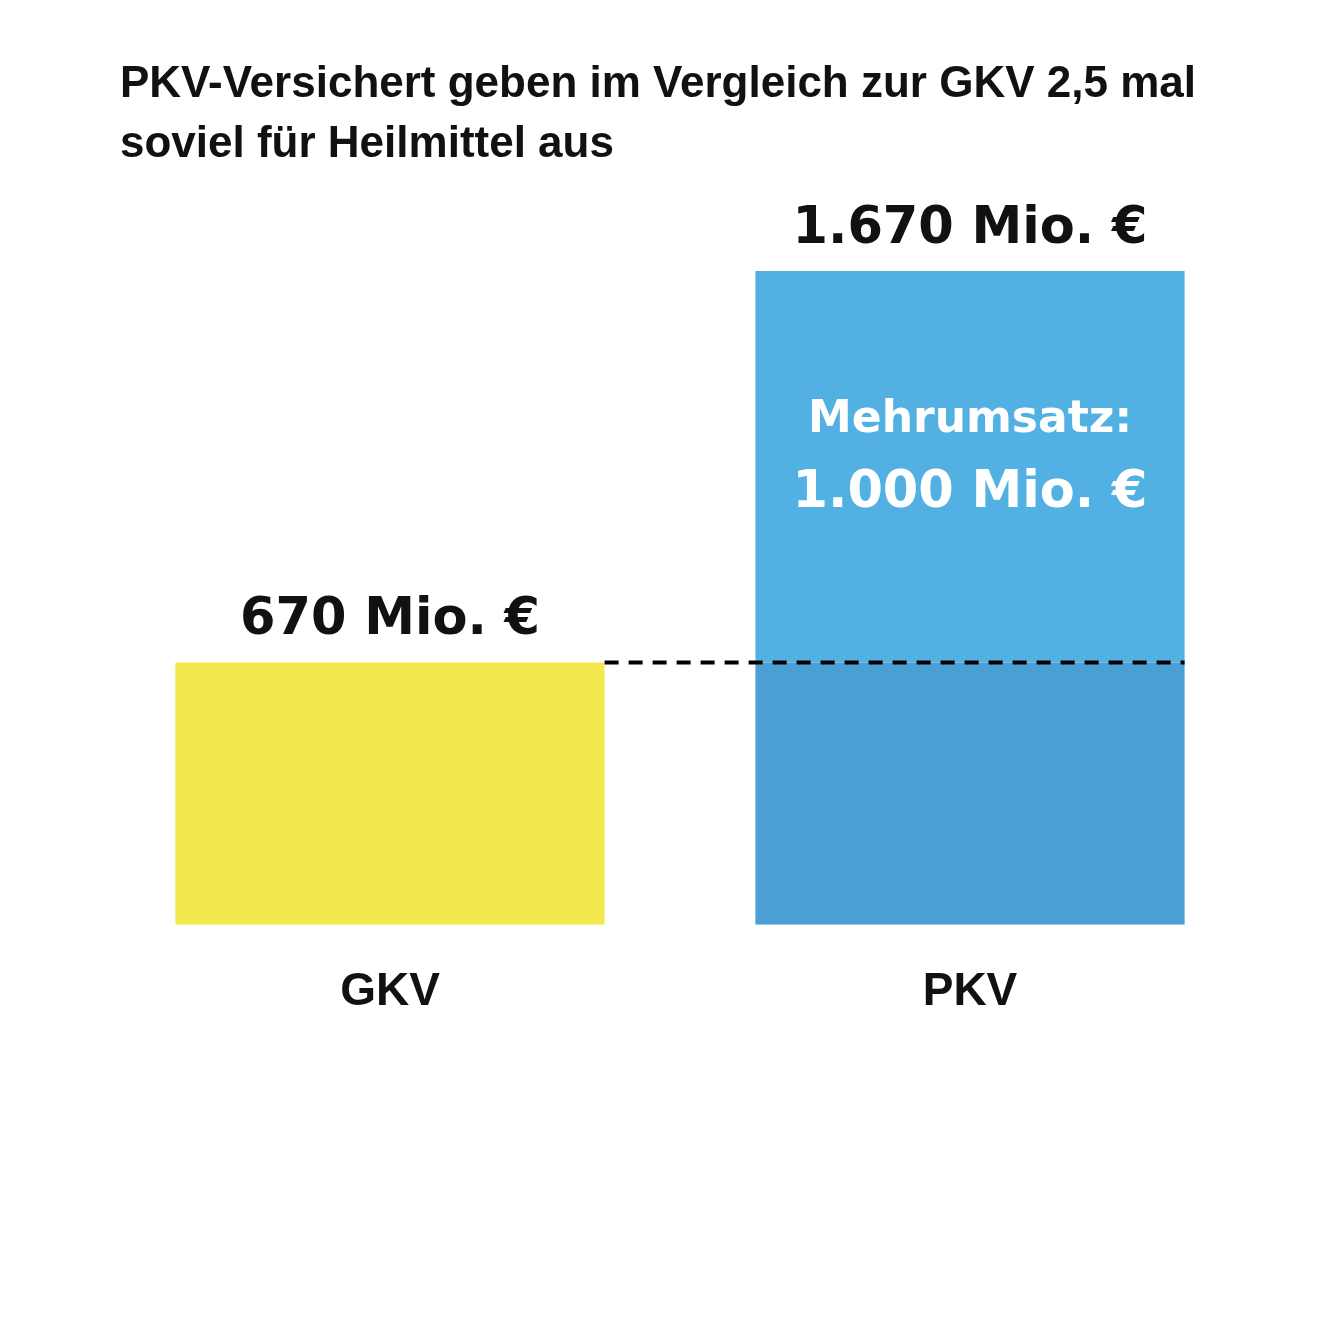 The height and width of the screenshot is (1338, 1332). Describe the element at coordinates (970, 989) in the screenshot. I see `x-tick-label: PKV` at that location.